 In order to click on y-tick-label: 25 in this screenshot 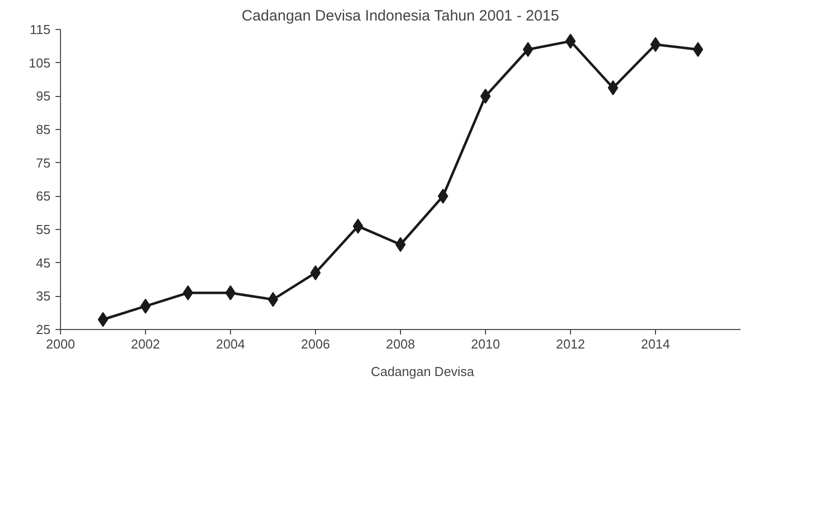, I will do `click(43, 329)`.